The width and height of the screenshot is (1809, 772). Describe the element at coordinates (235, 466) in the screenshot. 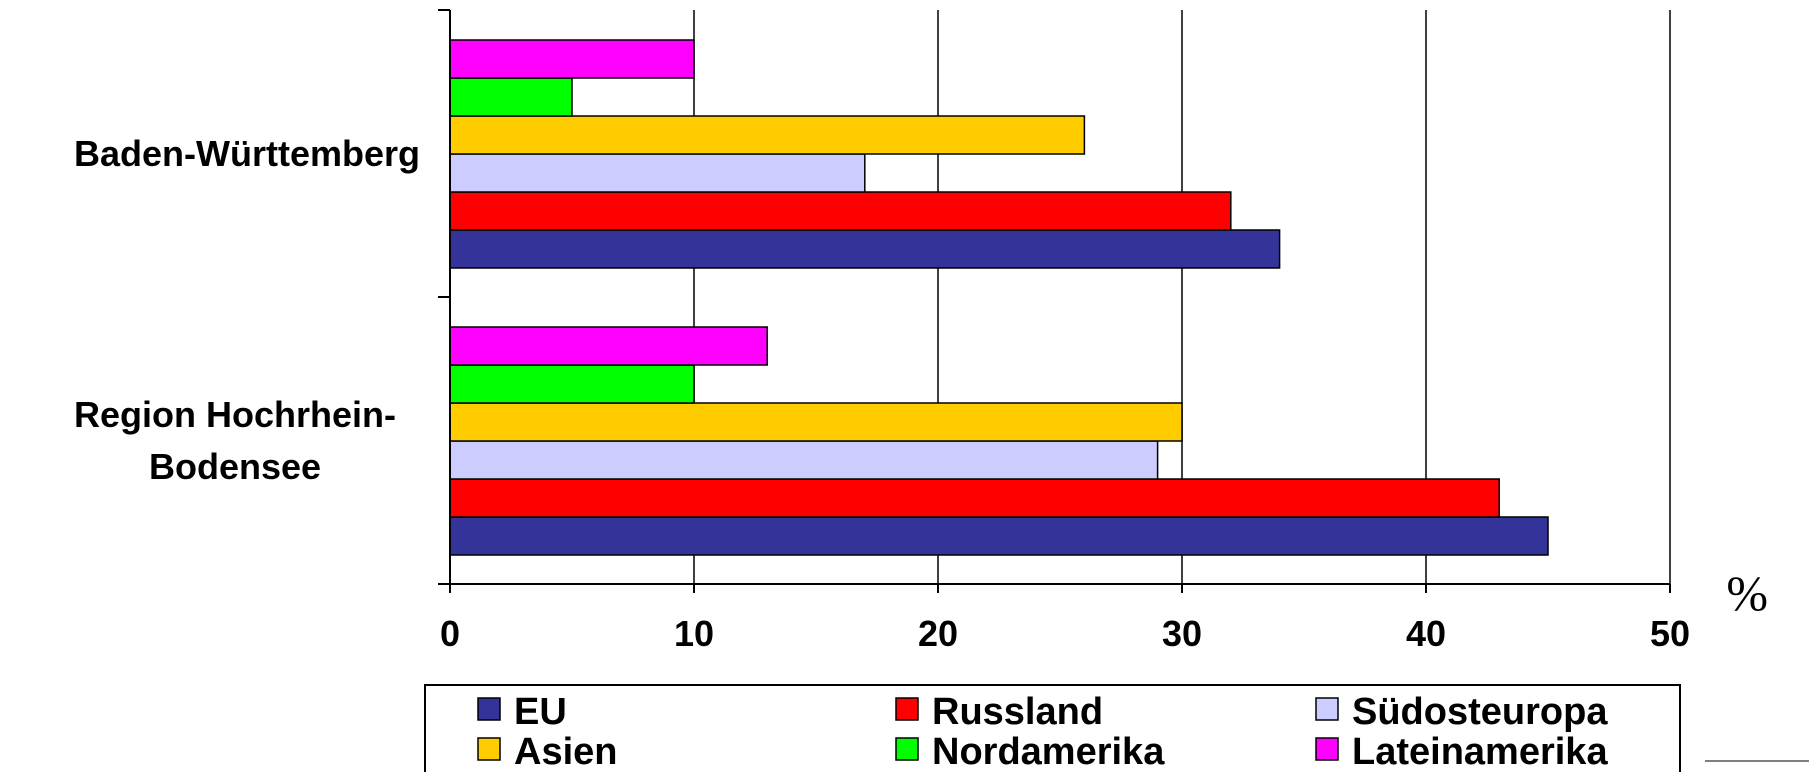

I see `category-label-1-line-1: Bodensee` at that location.